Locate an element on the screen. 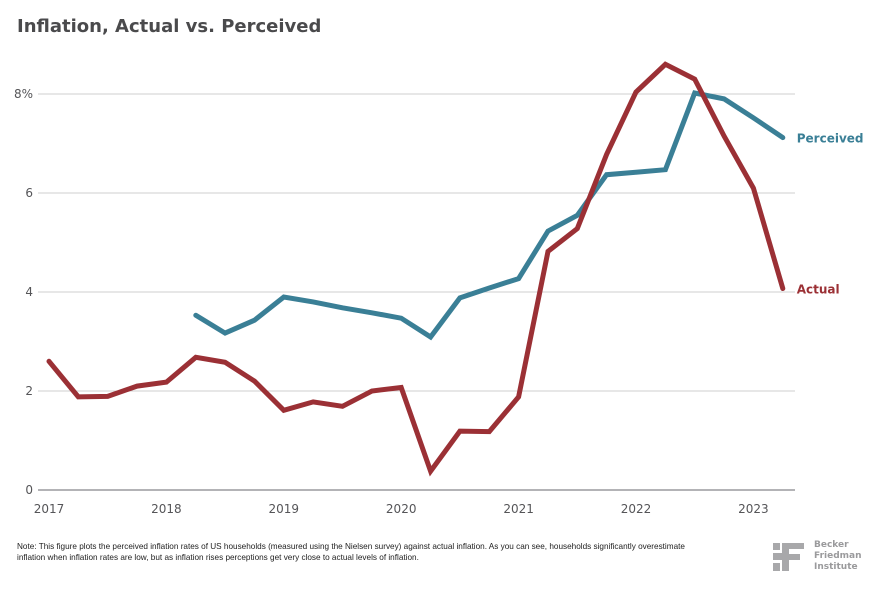 This screenshot has height=592, width=880. x-tick-label: 2023 is located at coordinates (753, 509).